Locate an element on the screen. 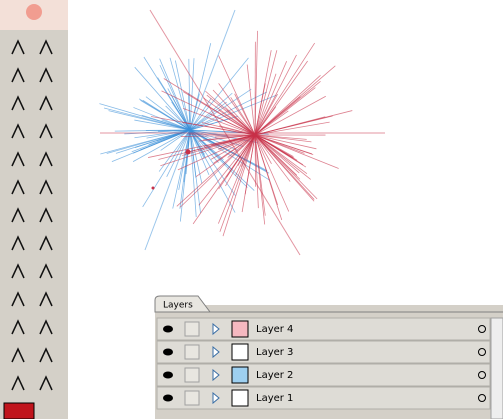  fill-swatch is located at coordinates (19, 410).